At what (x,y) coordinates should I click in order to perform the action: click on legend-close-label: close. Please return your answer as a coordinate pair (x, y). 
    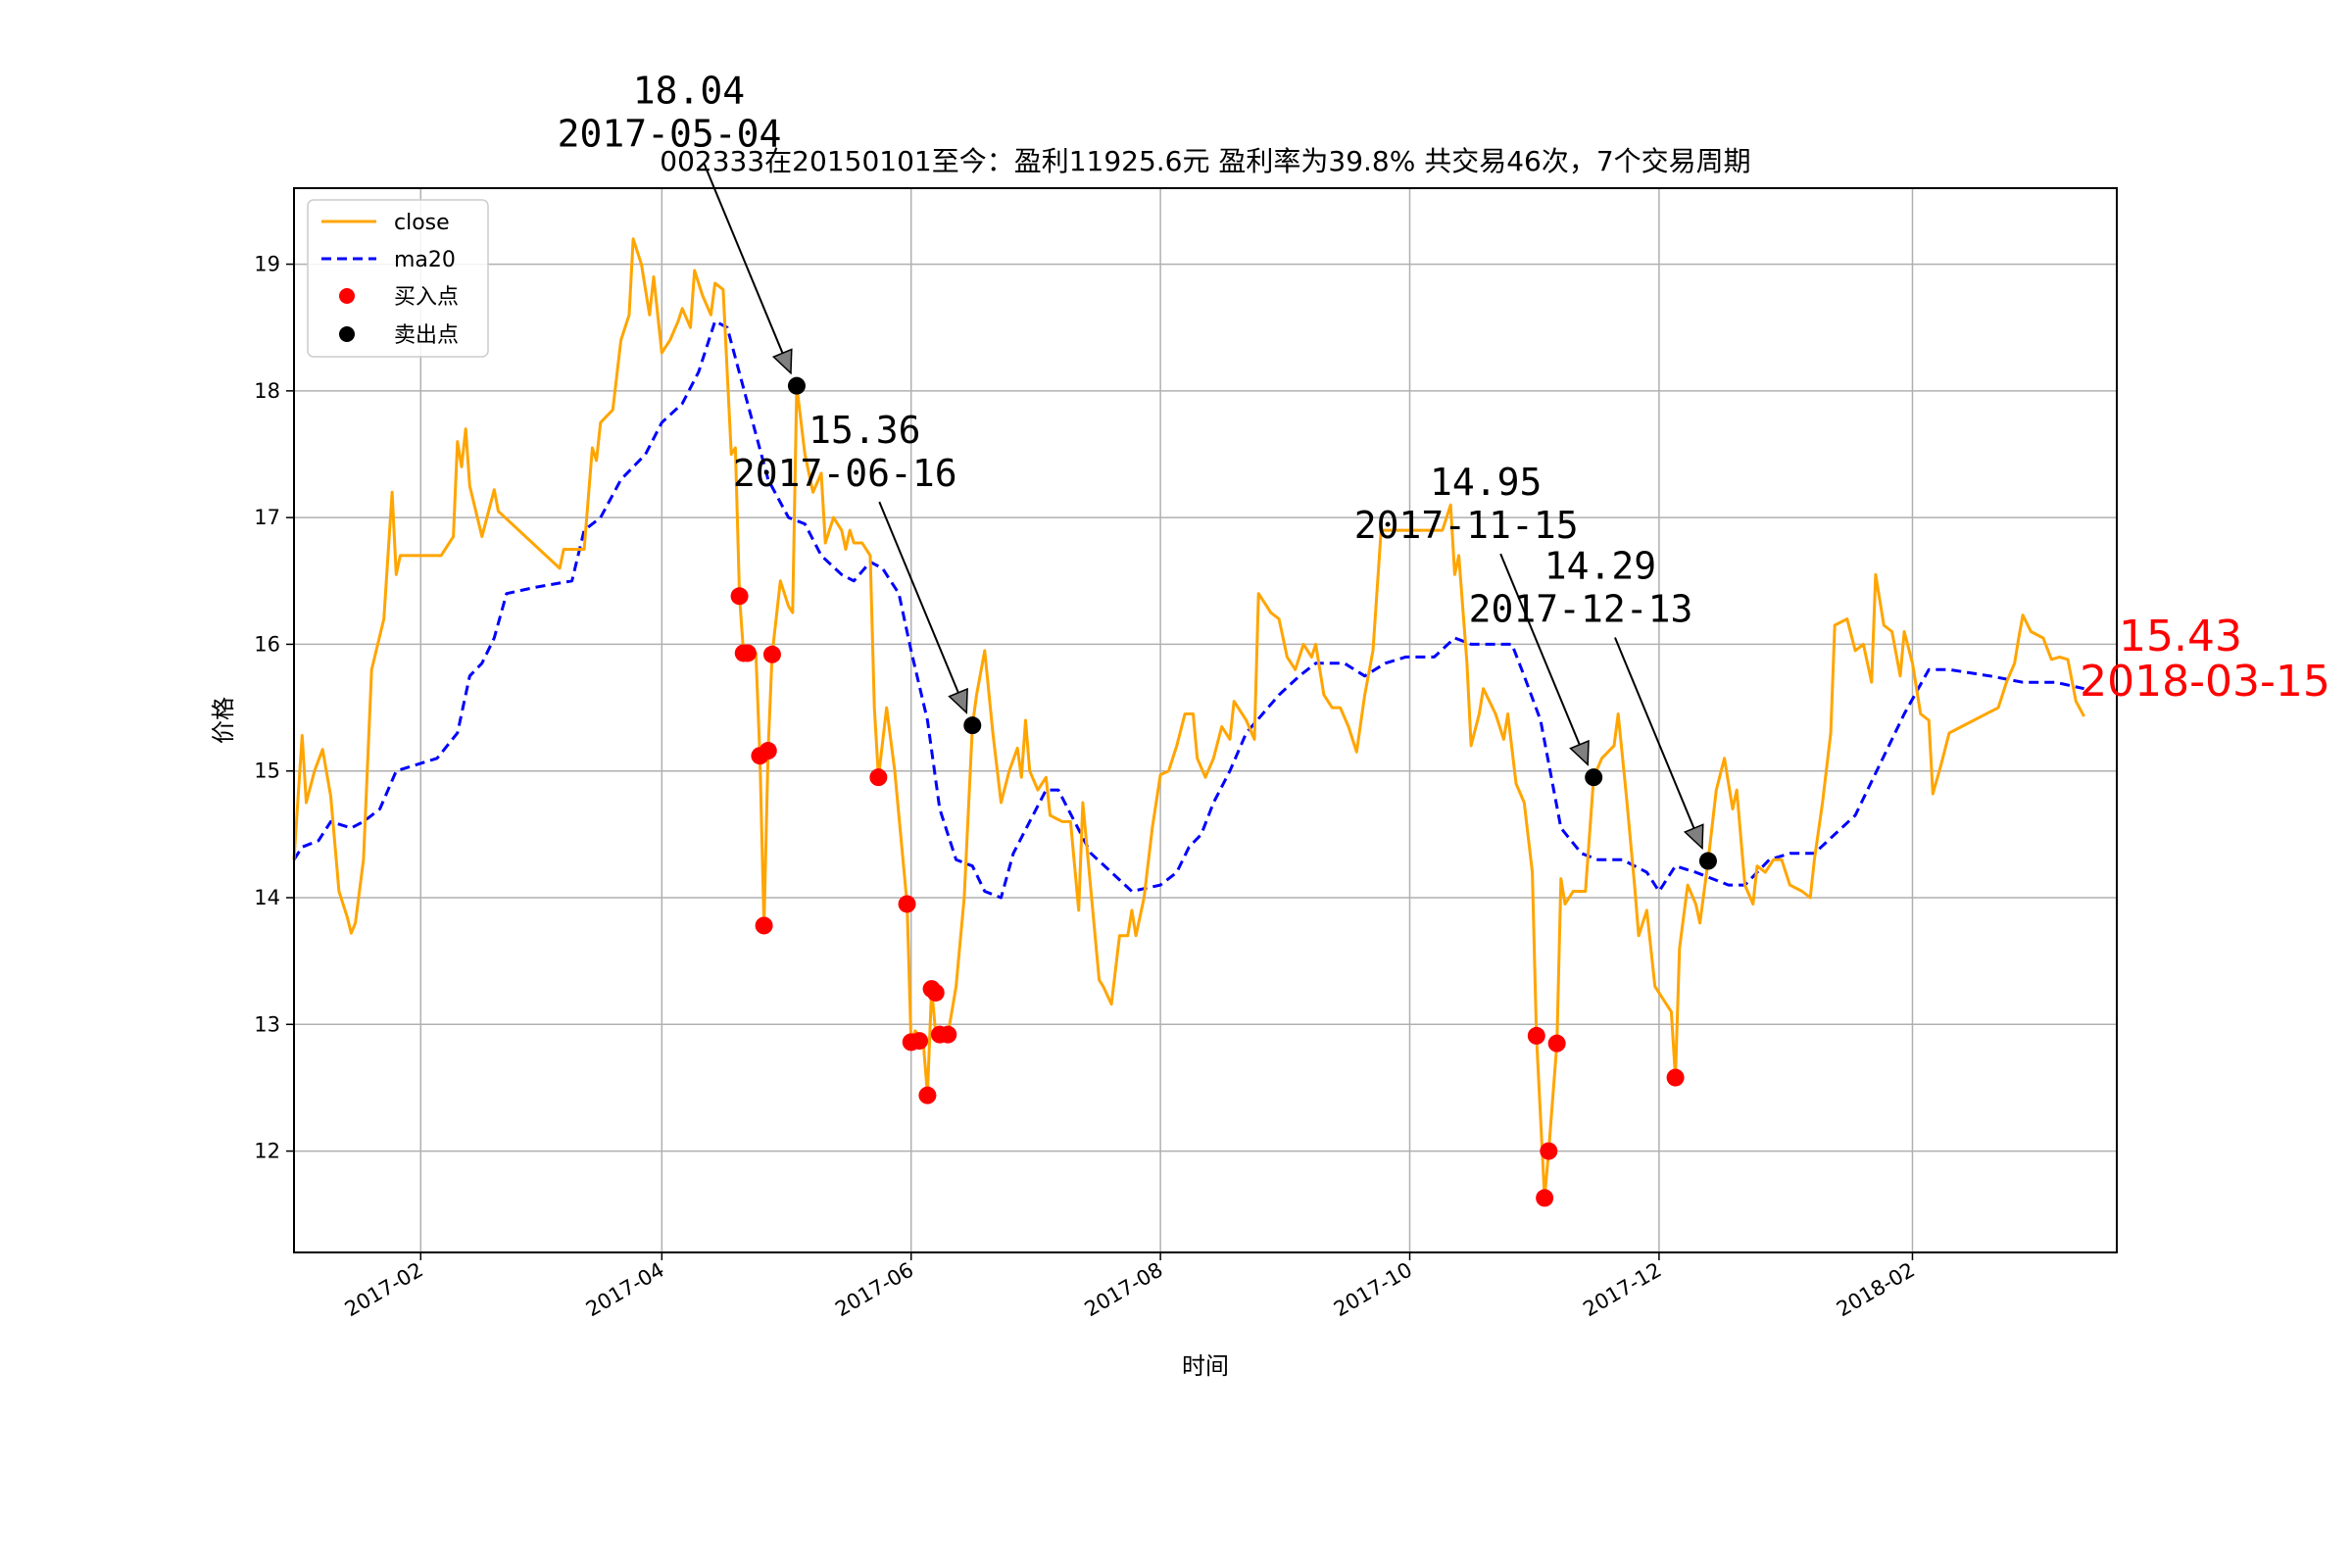
    Looking at the image, I should click on (422, 223).